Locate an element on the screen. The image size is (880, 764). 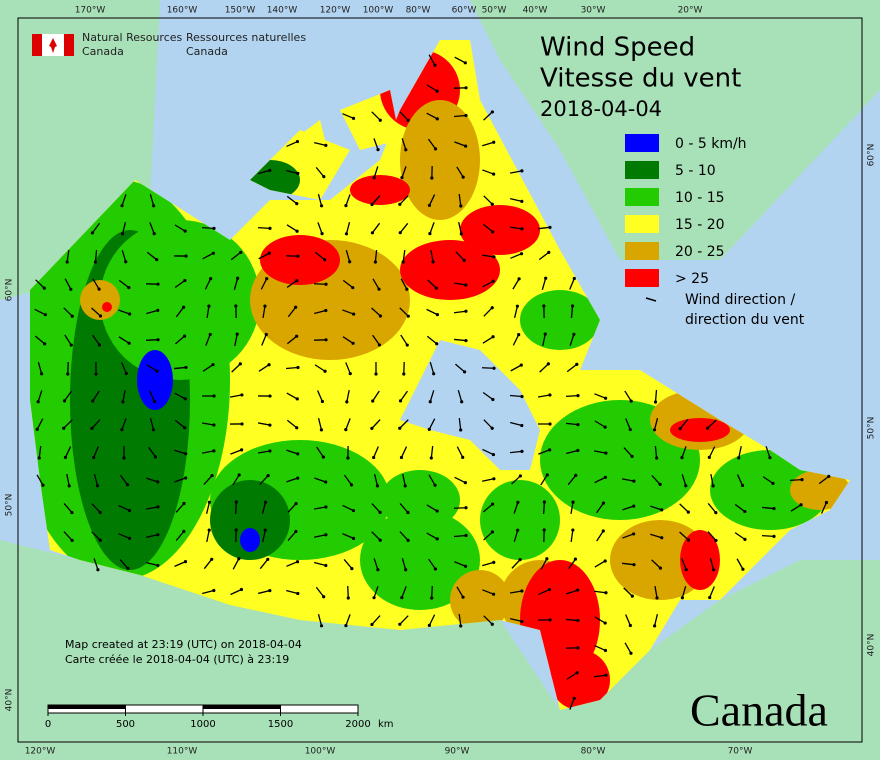
note: Map created at 23:19 (UTC) on 2018-04-04 is located at coordinates (183, 644).